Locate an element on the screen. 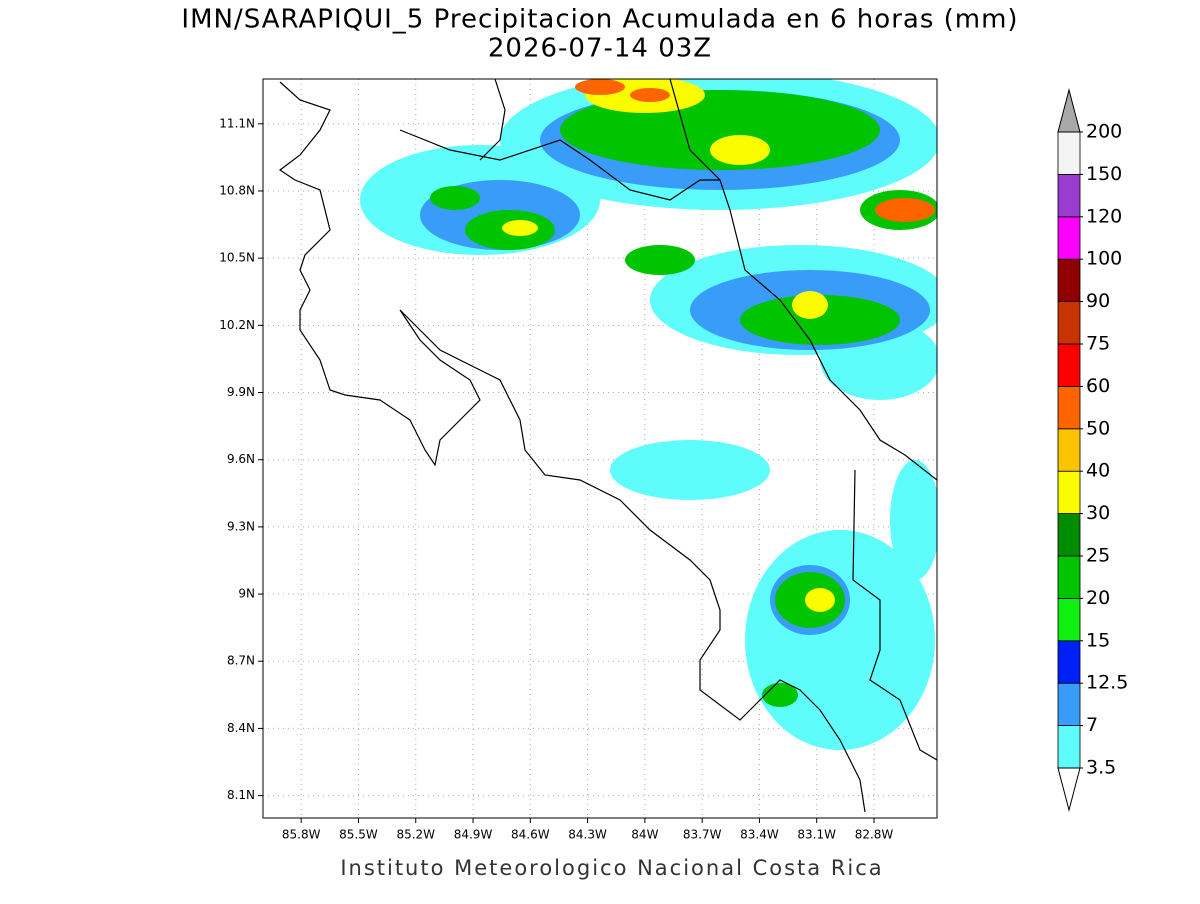 The image size is (1200, 904). colorbar-label: 20 is located at coordinates (1098, 598).